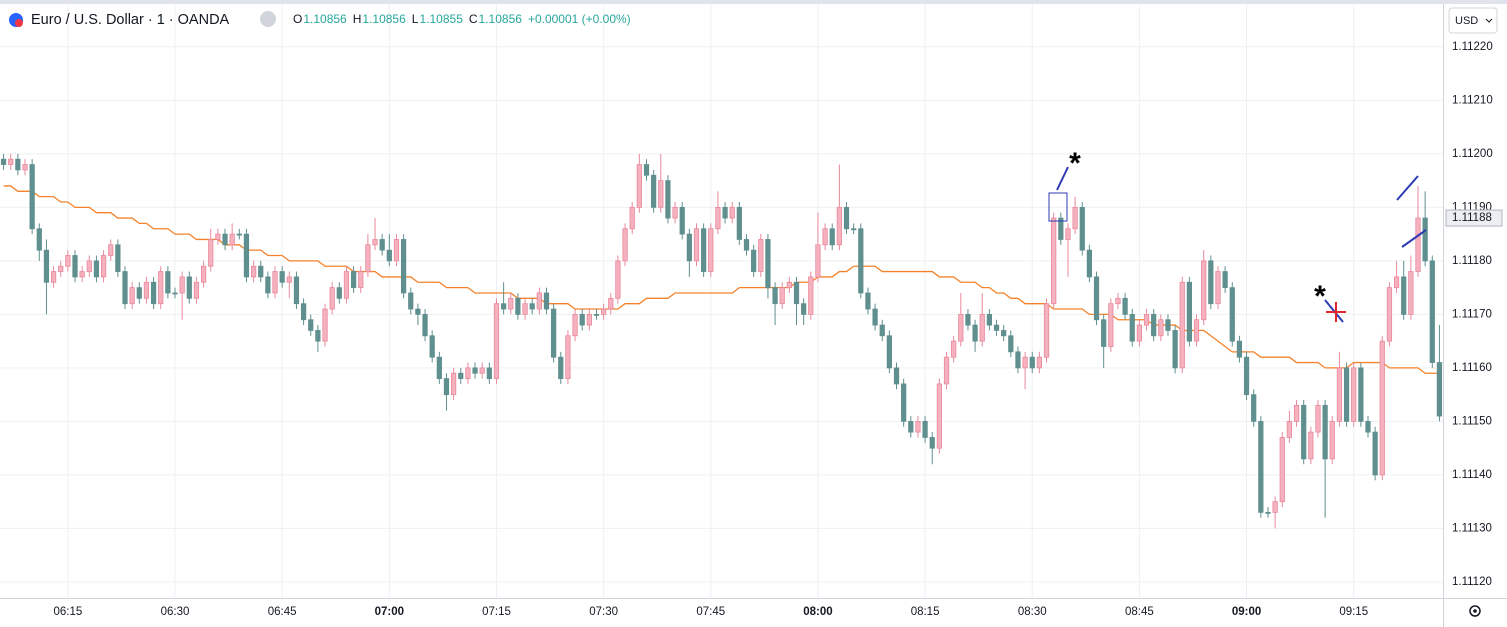 This screenshot has width=1507, height=627. I want to click on x-tick-label: 08:30, so click(1032, 612).